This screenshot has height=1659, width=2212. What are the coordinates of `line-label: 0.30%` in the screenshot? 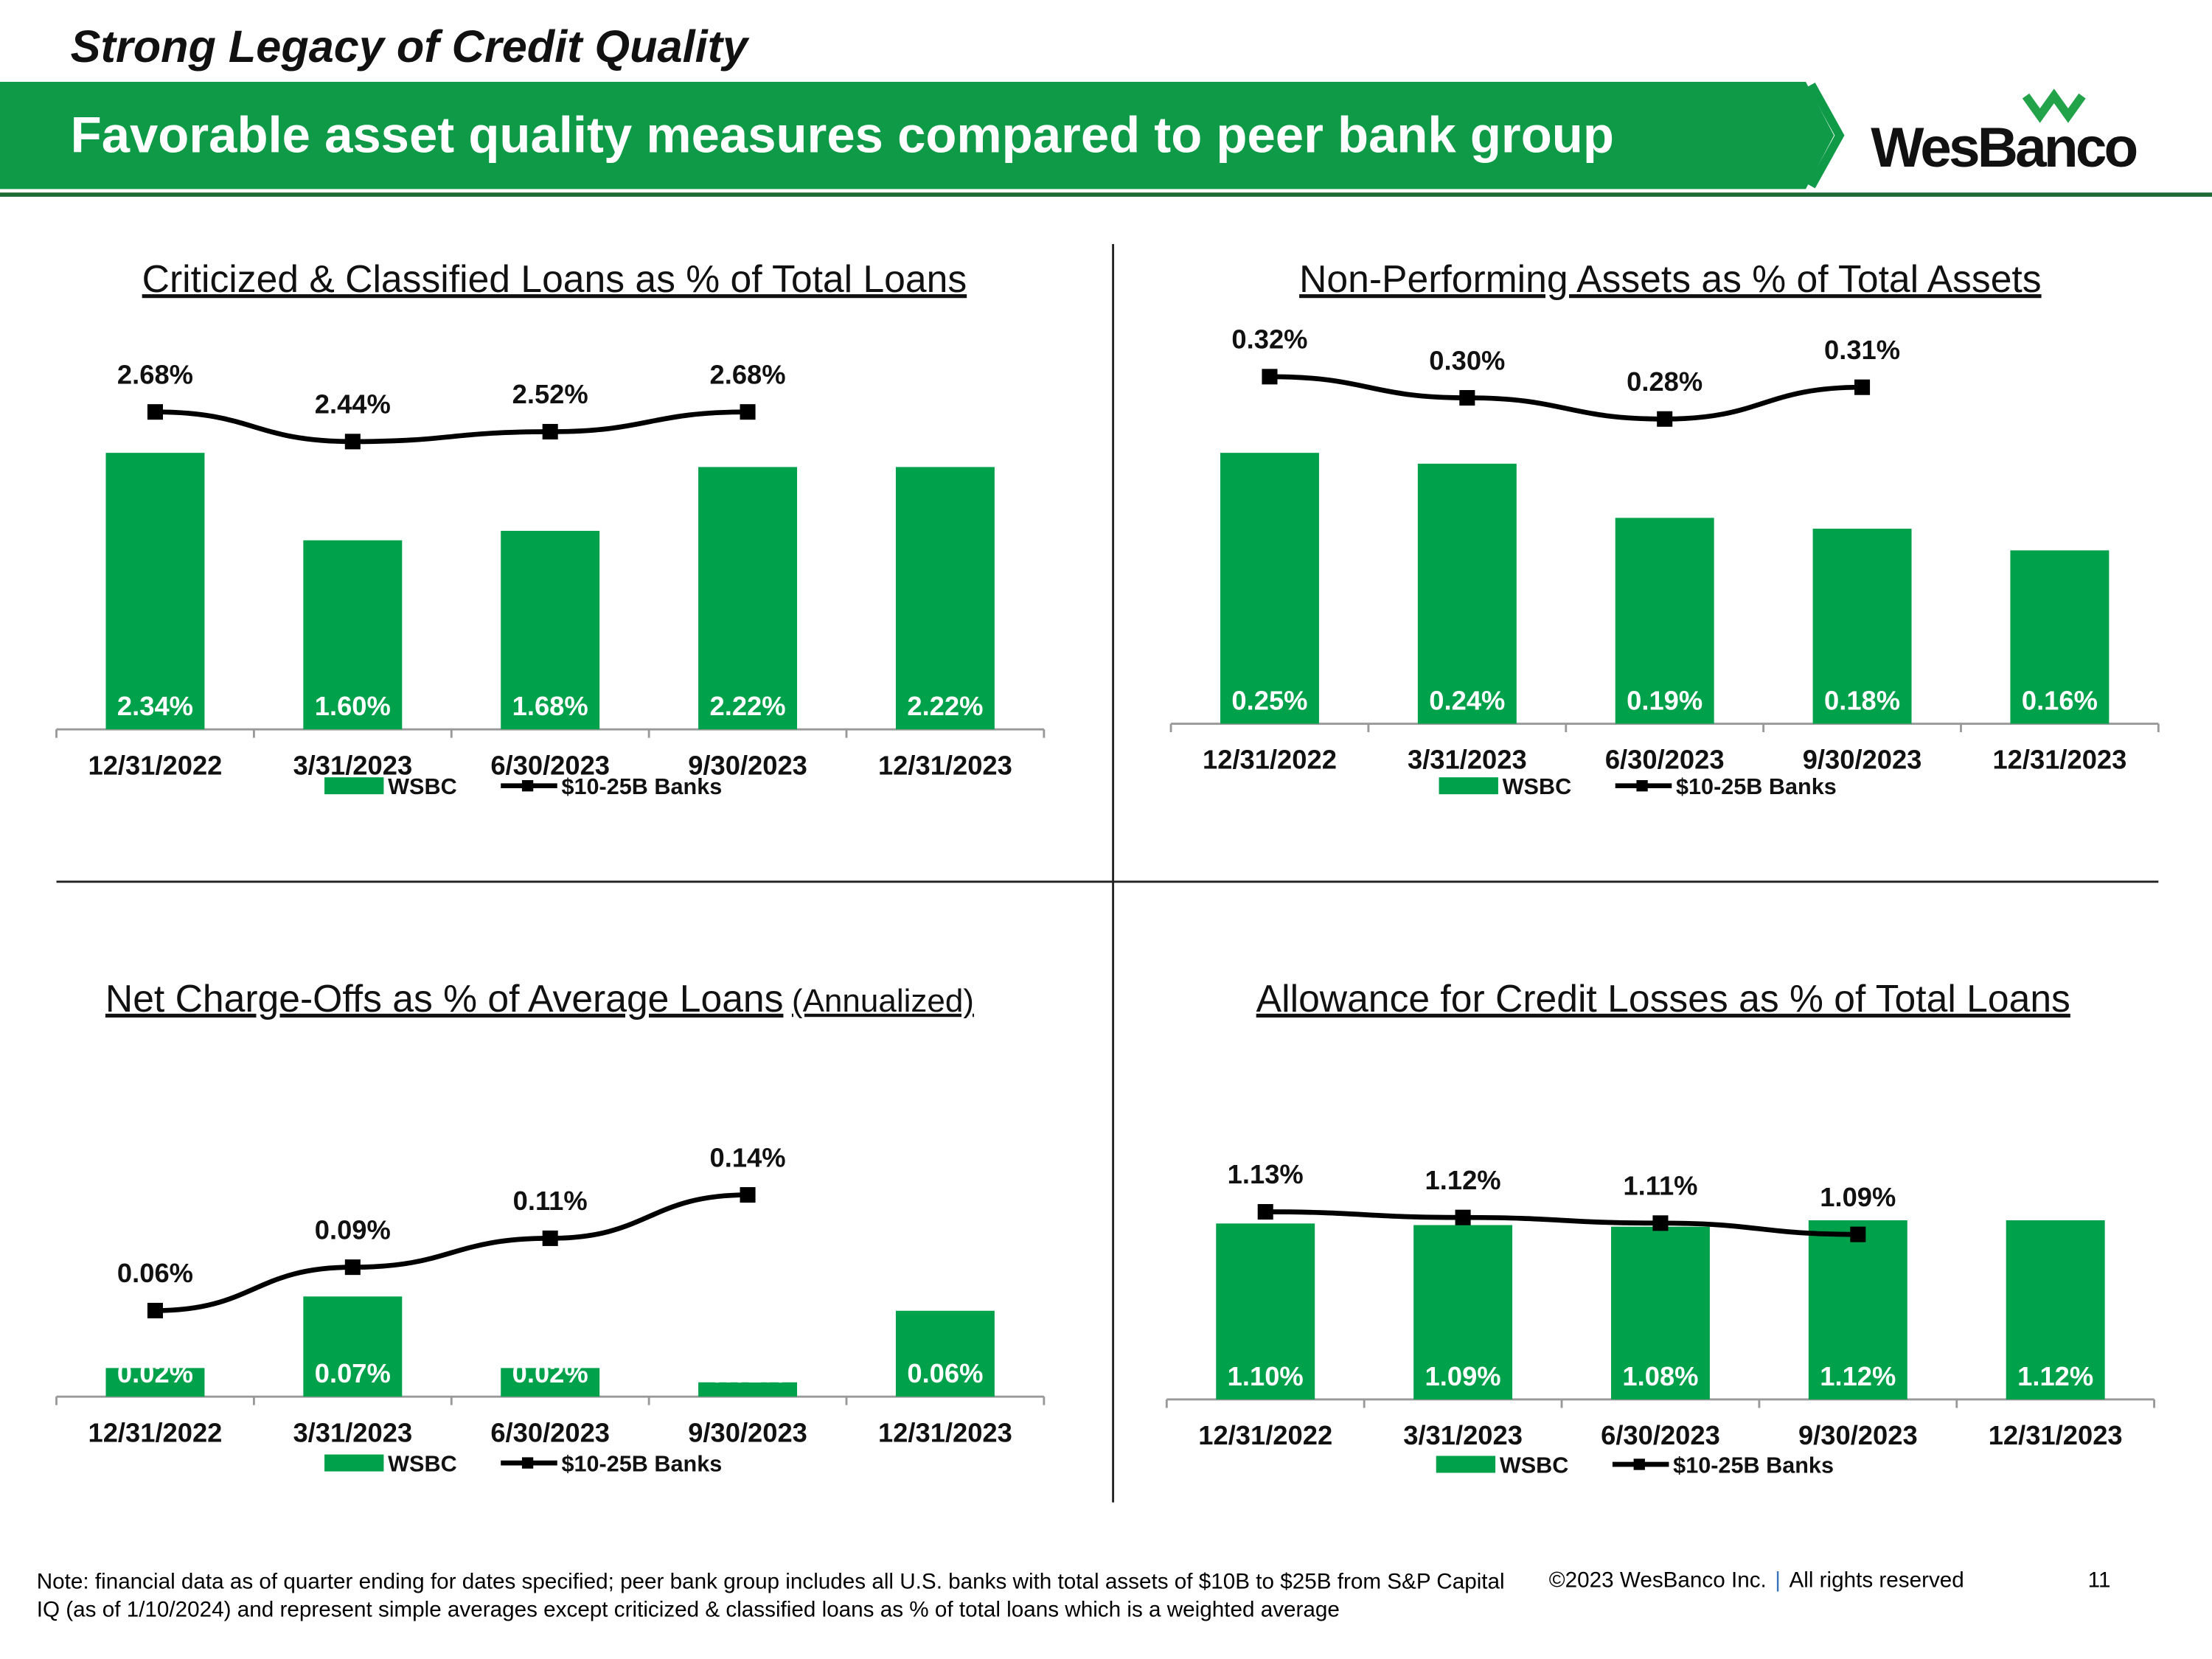 It's located at (1467, 360).